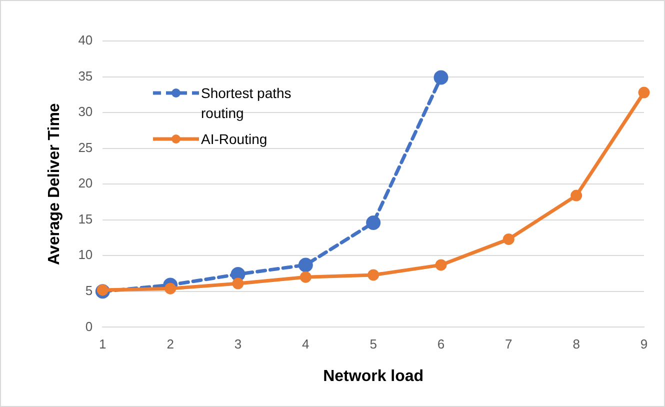  What do you see at coordinates (85, 254) in the screenshot?
I see `y-tick-label: 10` at bounding box center [85, 254].